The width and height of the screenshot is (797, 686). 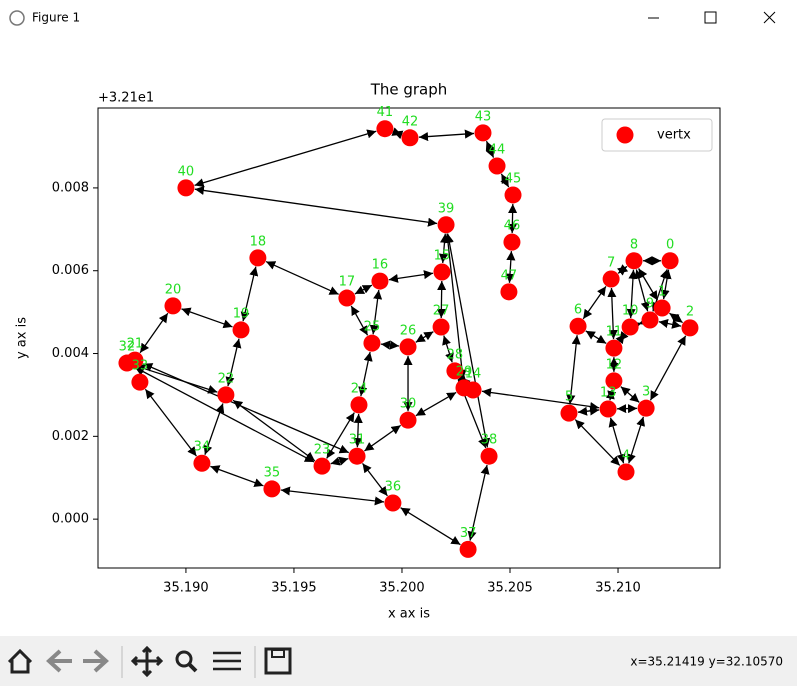 What do you see at coordinates (17, 18) in the screenshot?
I see `app-icon` at bounding box center [17, 18].